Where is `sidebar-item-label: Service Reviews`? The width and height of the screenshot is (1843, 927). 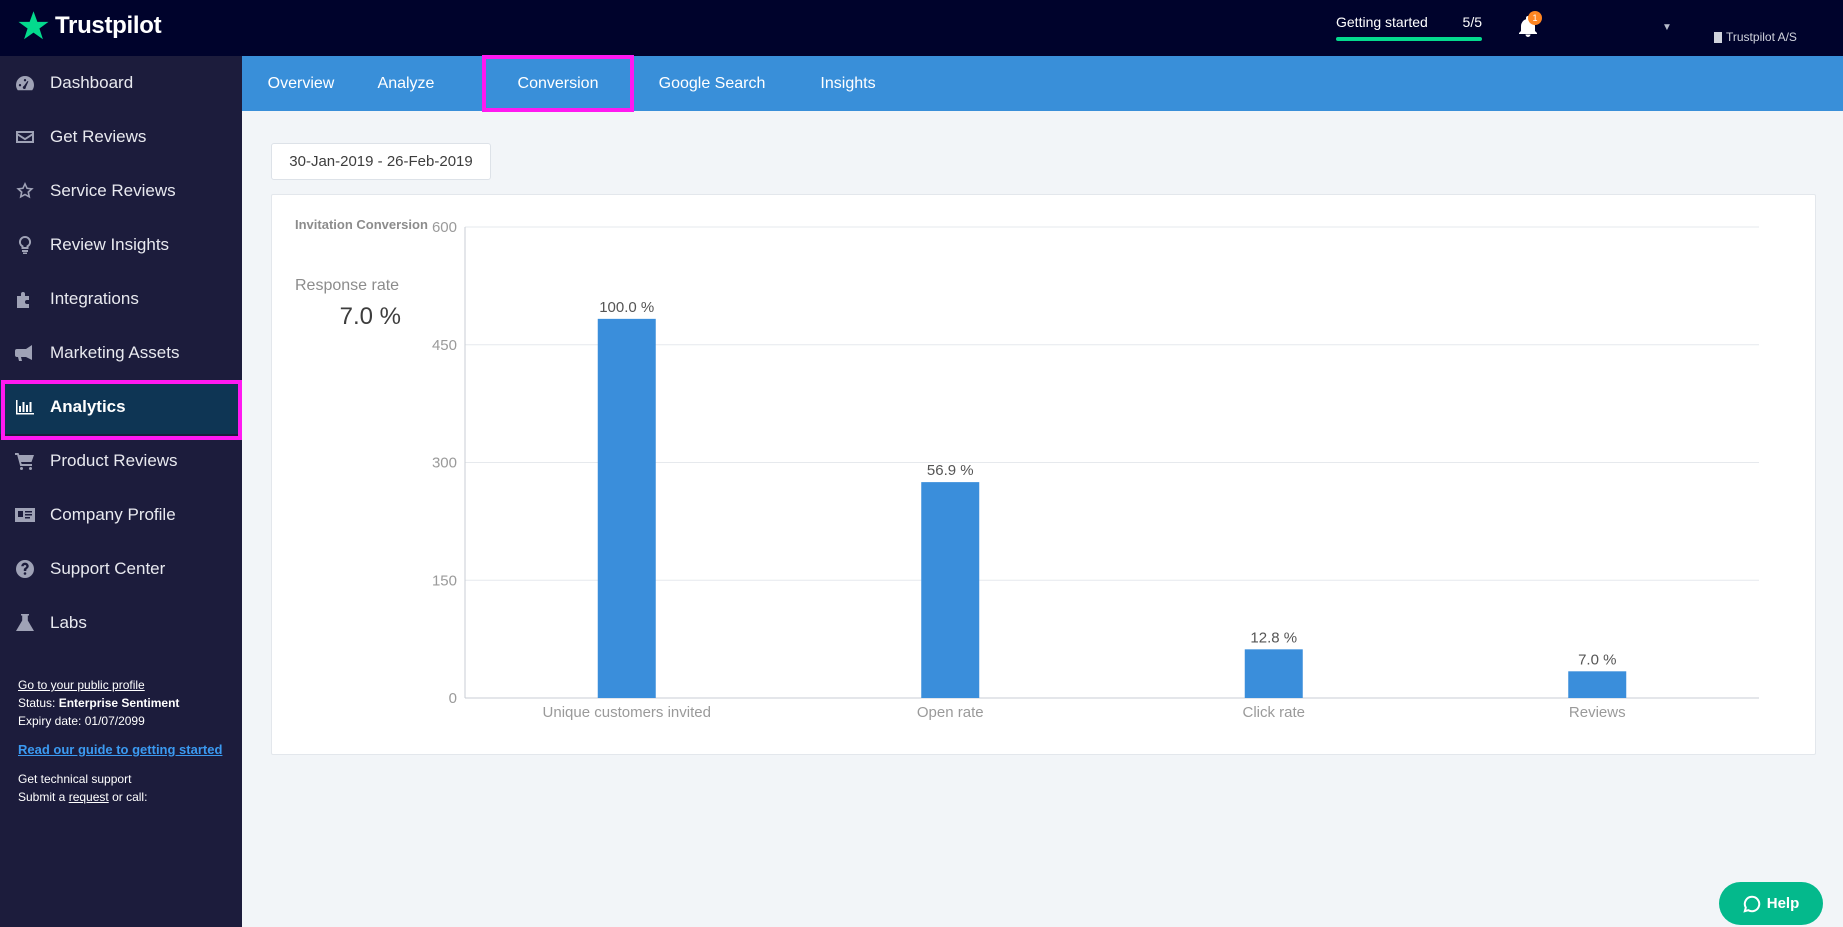
sidebar-item-label: Service Reviews is located at coordinates (113, 190).